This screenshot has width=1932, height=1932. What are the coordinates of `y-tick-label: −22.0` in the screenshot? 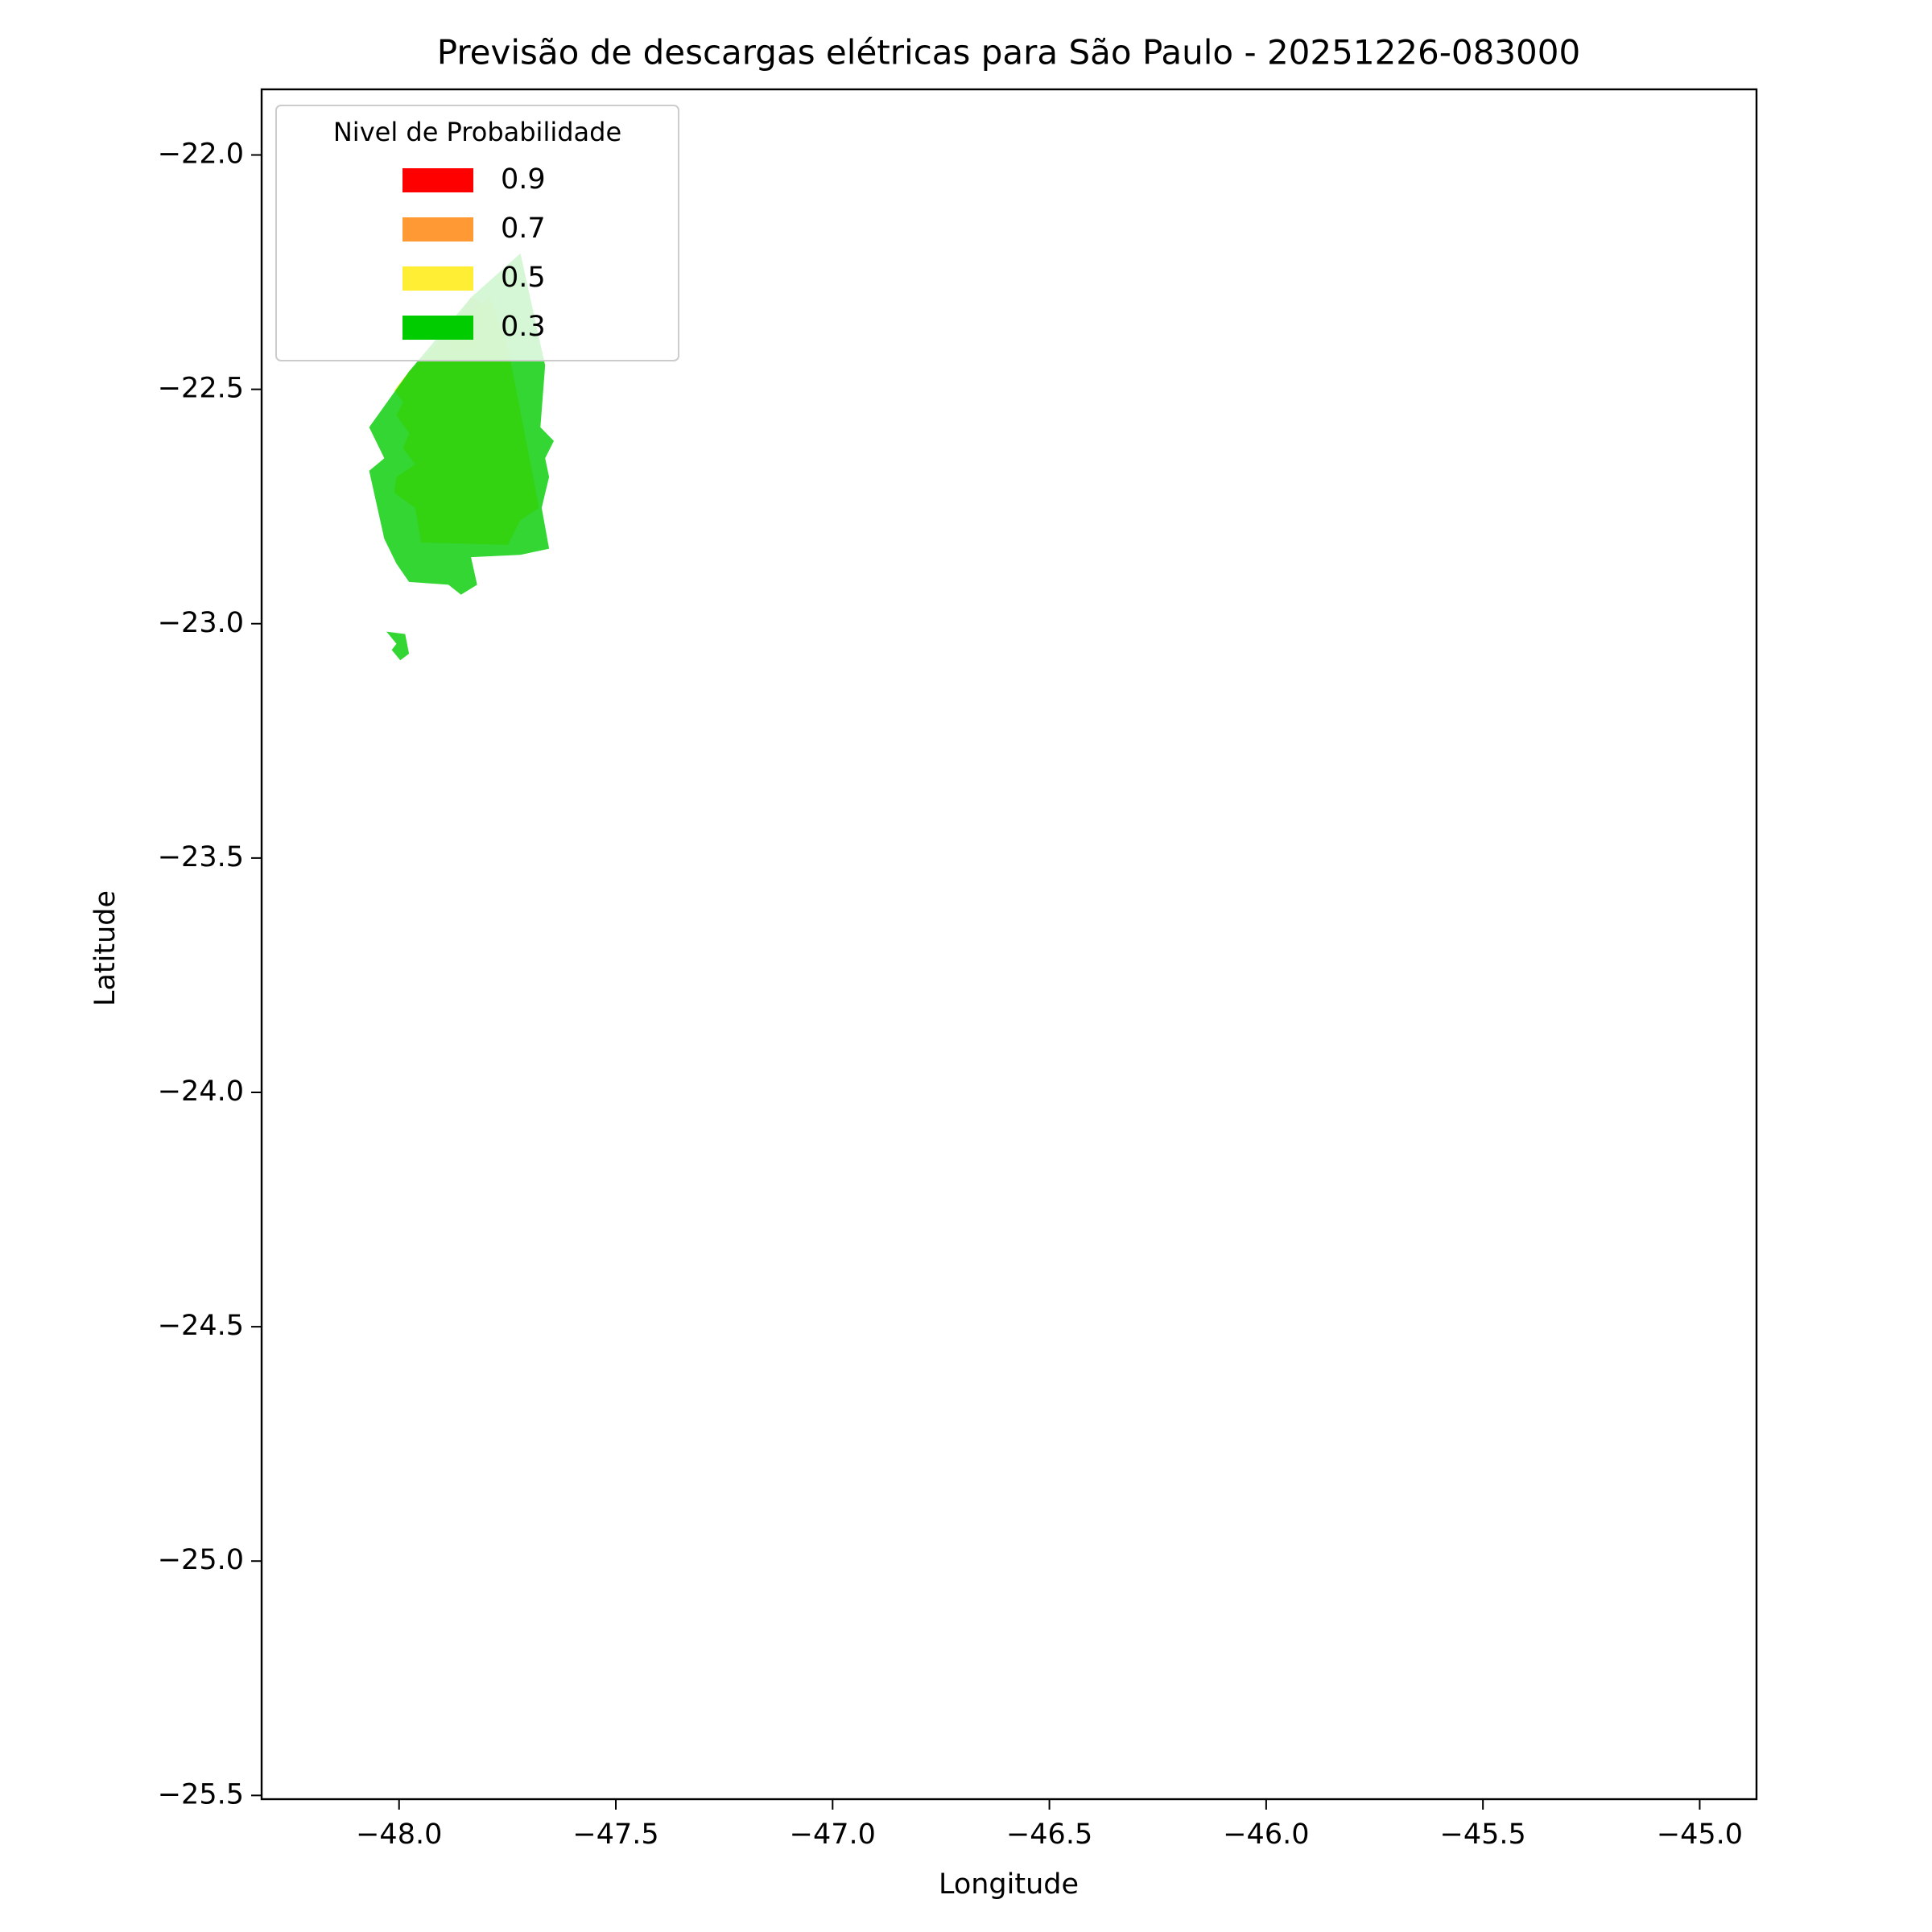 It's located at (201, 154).